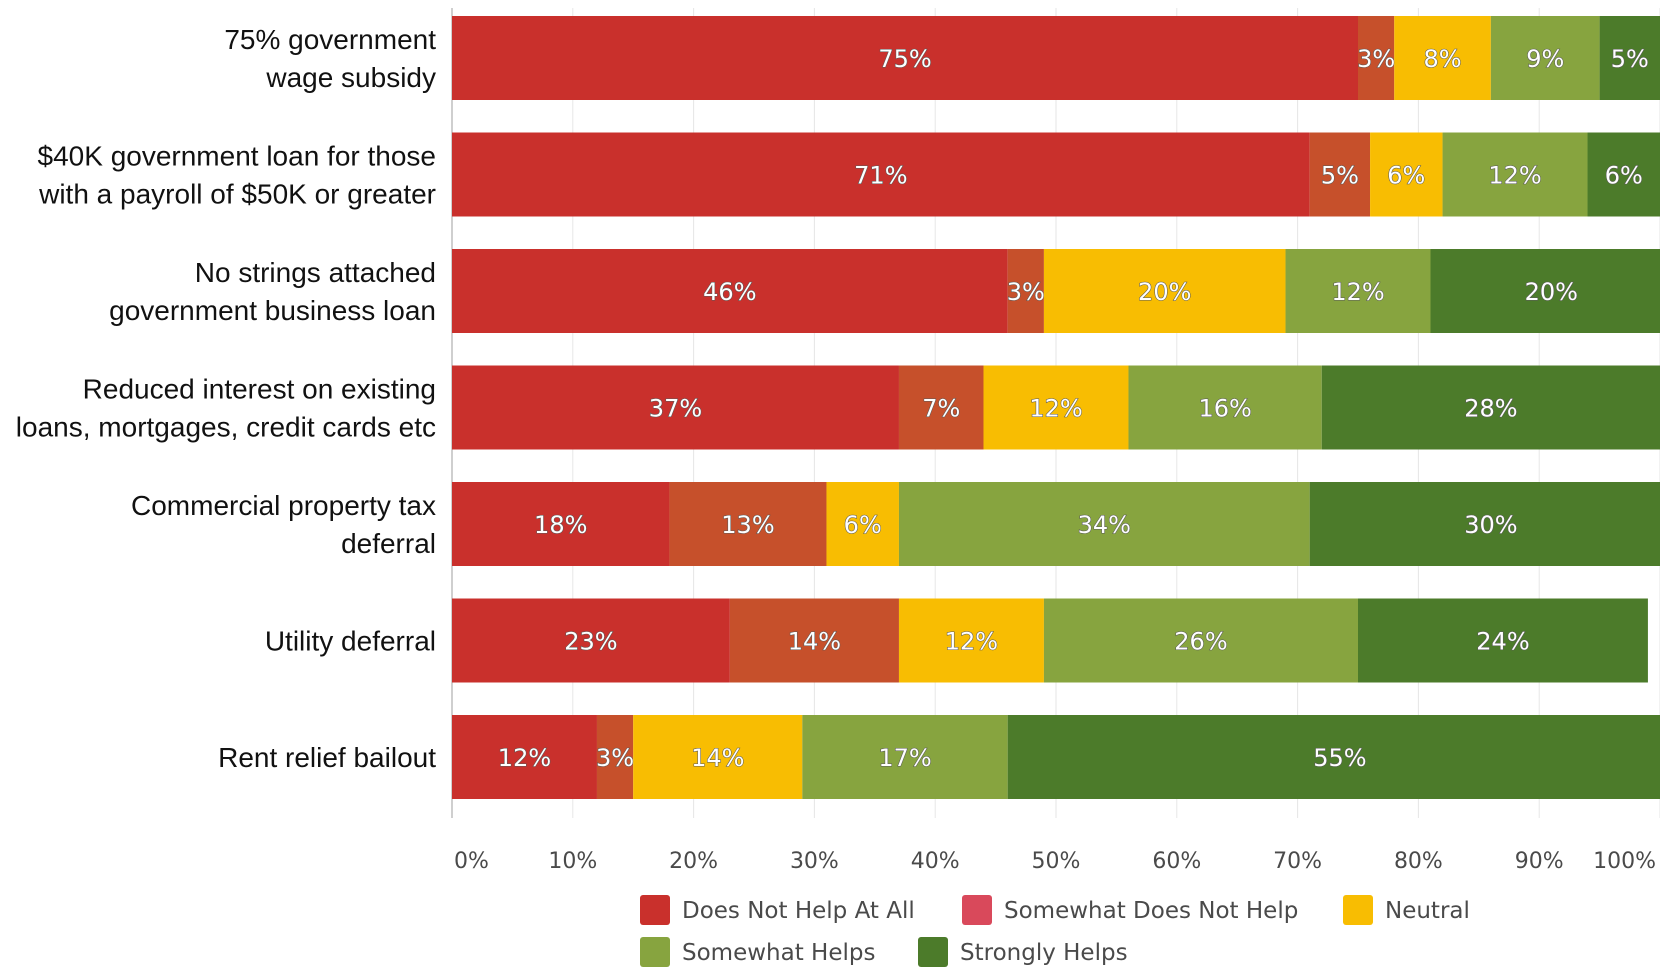  What do you see at coordinates (388, 543) in the screenshot?
I see `category-label: deferral` at bounding box center [388, 543].